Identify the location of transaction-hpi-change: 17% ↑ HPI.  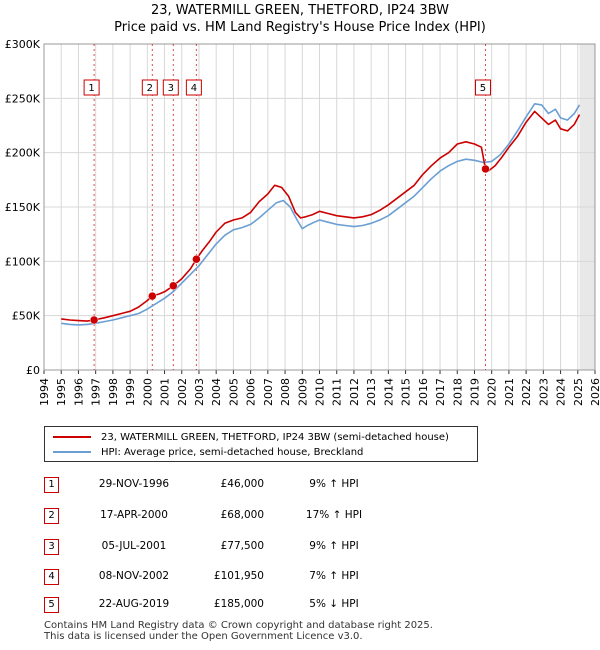
(334, 515).